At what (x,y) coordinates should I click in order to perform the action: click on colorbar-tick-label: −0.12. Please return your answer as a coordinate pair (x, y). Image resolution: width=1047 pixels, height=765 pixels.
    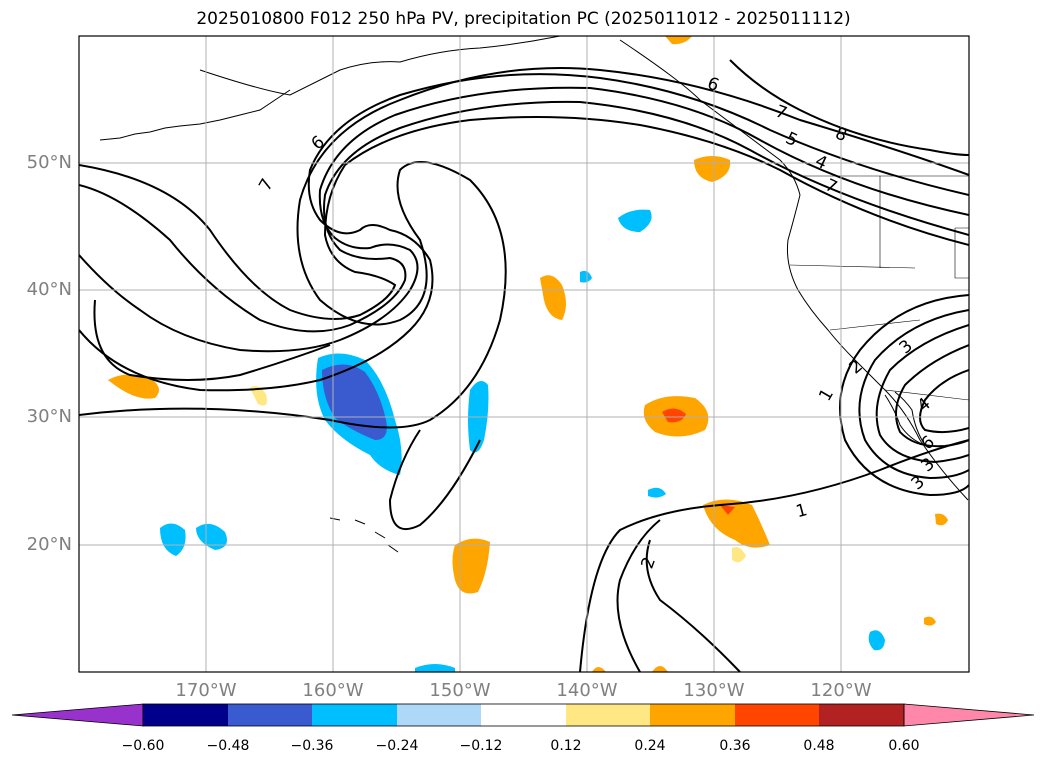
    Looking at the image, I should click on (481, 746).